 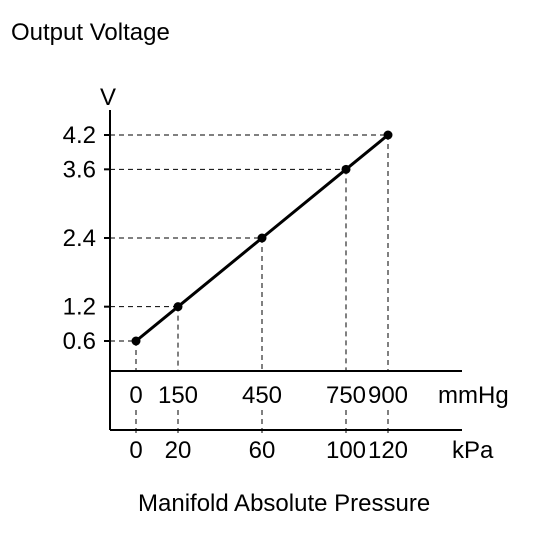 I want to click on y-tick-label: 0.6, so click(x=79, y=341).